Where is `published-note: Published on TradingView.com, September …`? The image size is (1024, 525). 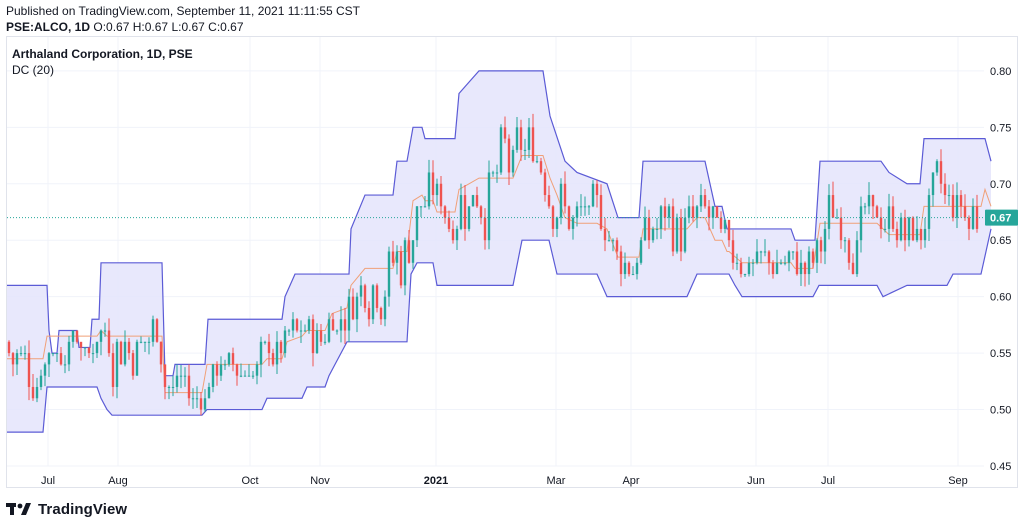 published-note: Published on TradingView.com, September … is located at coordinates (183, 11).